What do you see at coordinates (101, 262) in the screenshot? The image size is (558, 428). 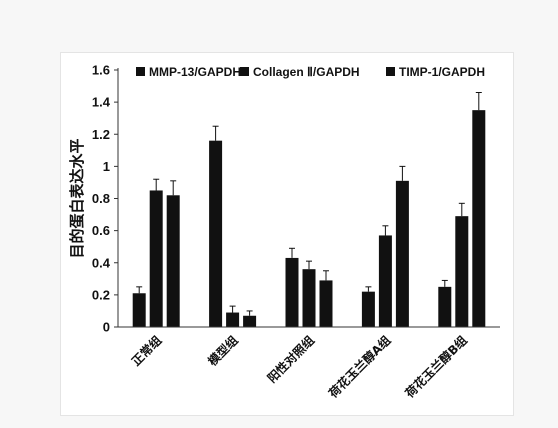 I see `y-tick-label: 0.4` at bounding box center [101, 262].